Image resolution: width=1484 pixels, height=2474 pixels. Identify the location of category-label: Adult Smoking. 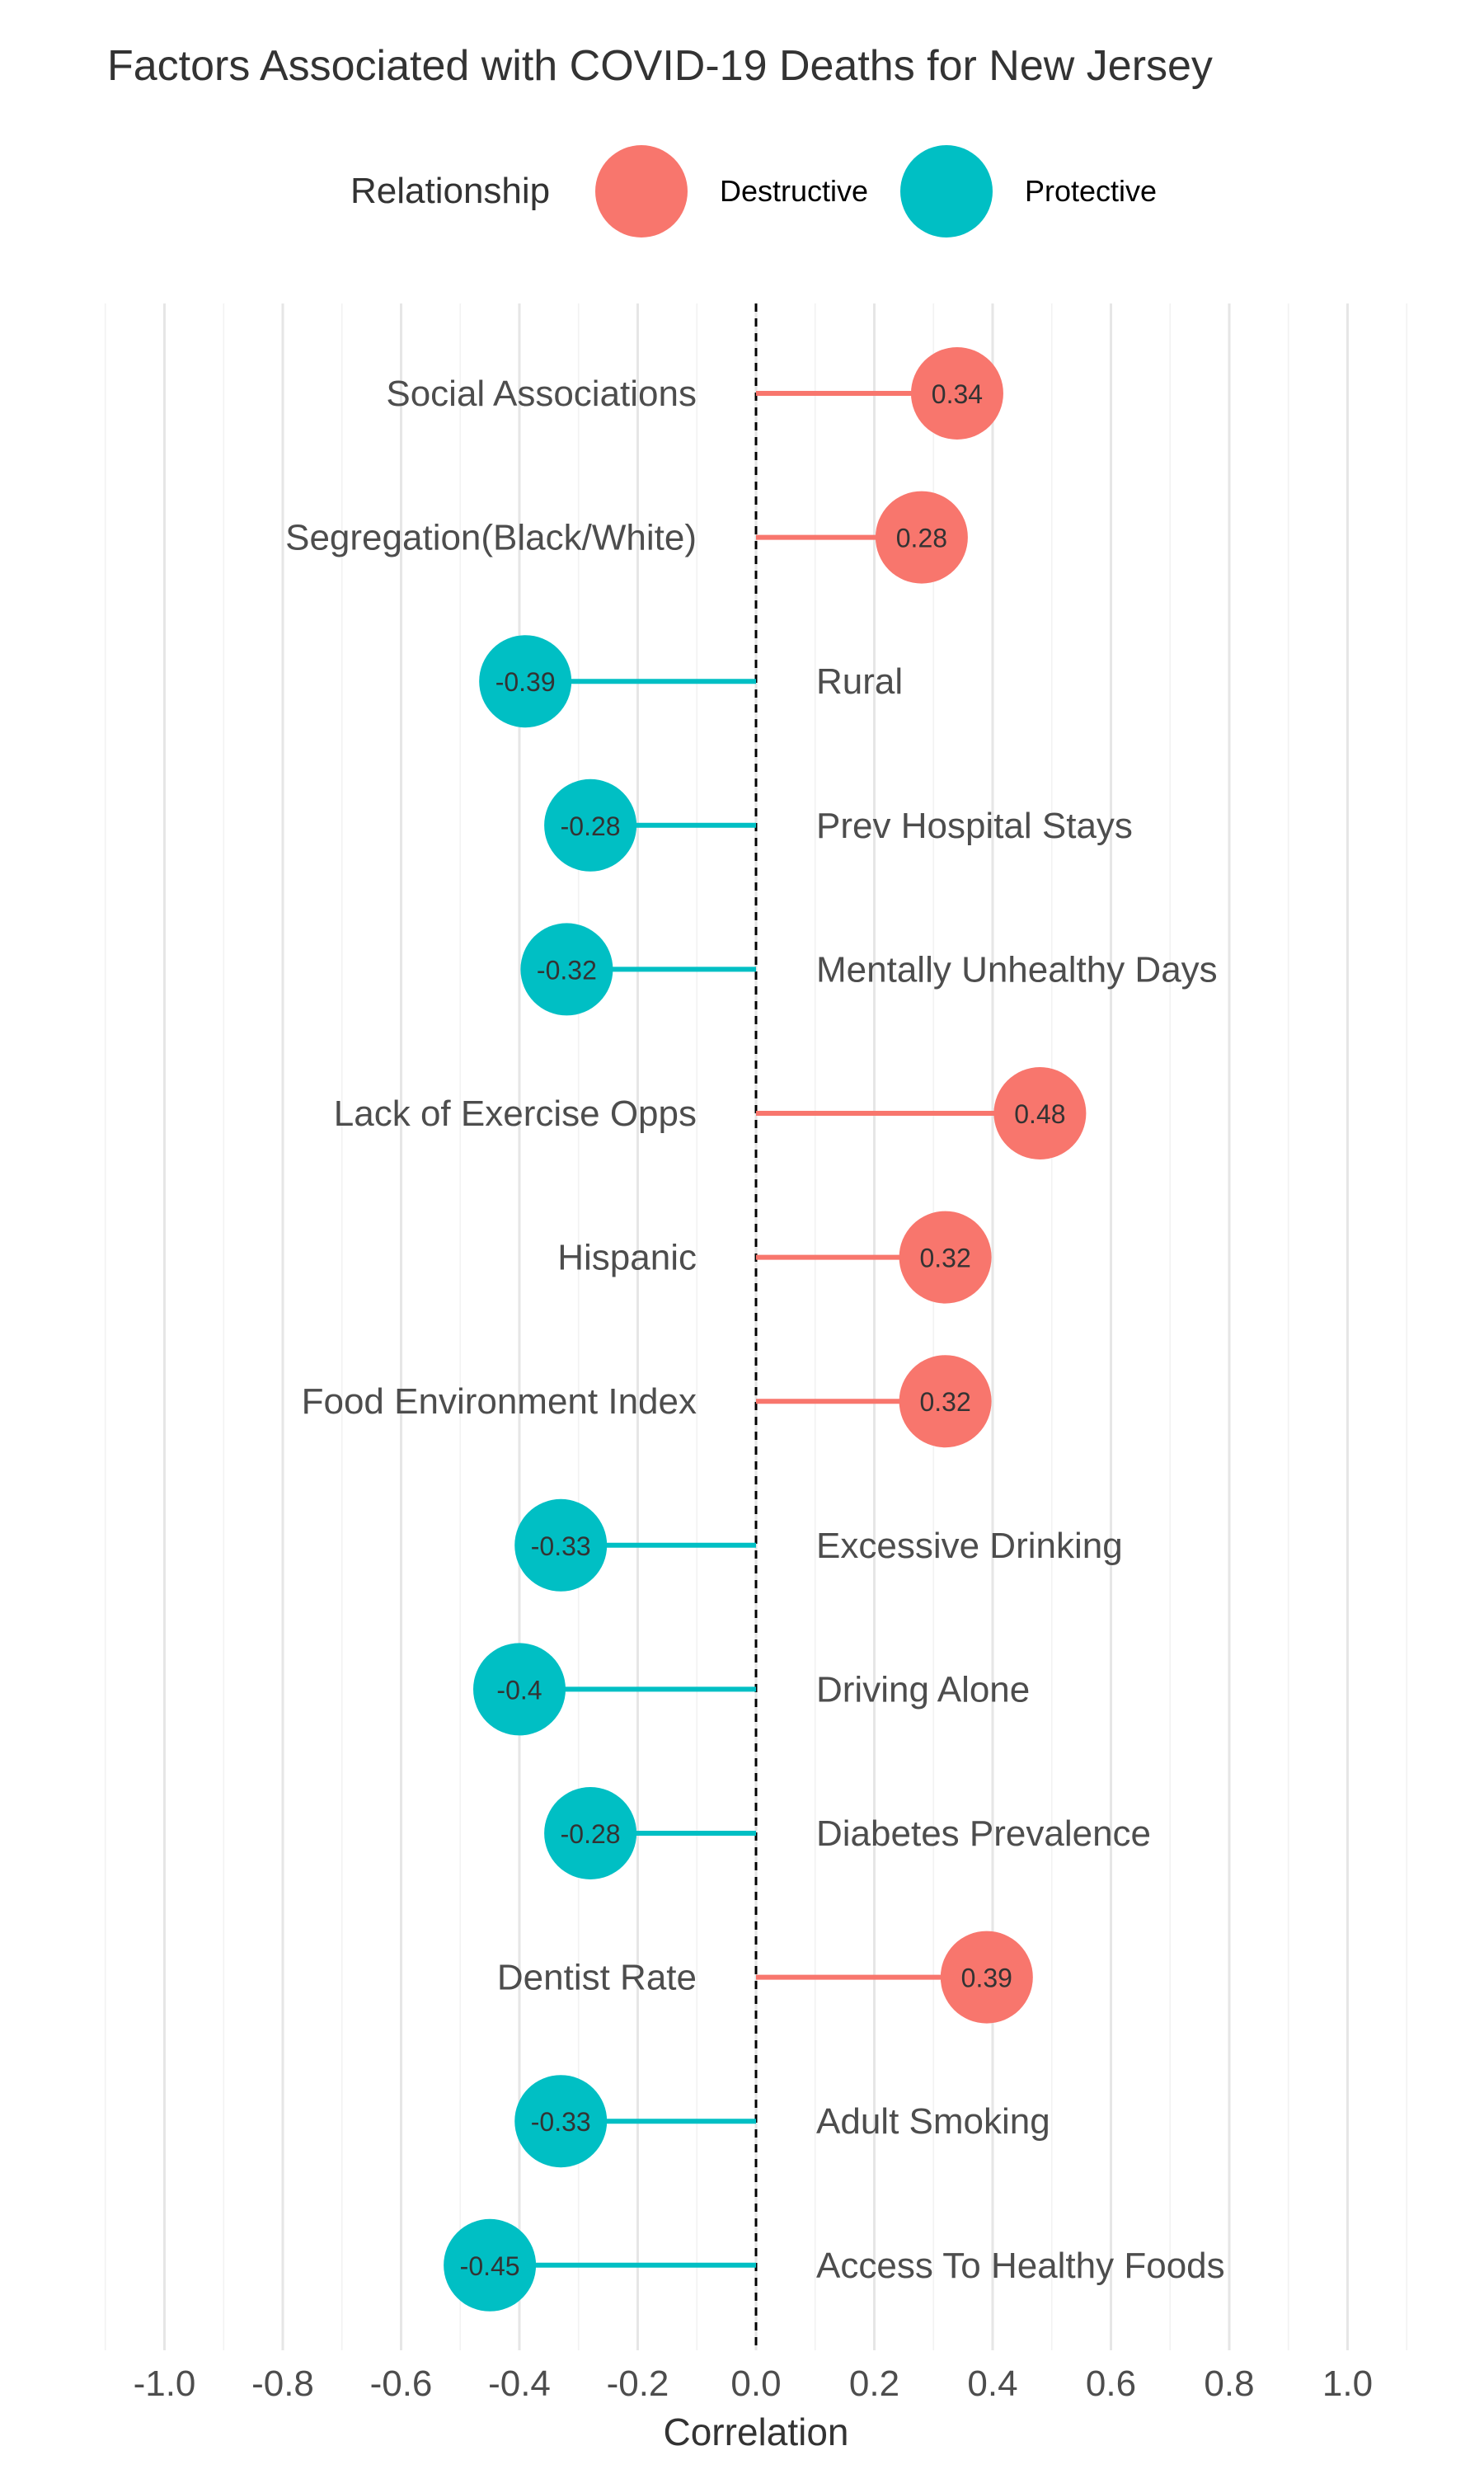
(933, 2121).